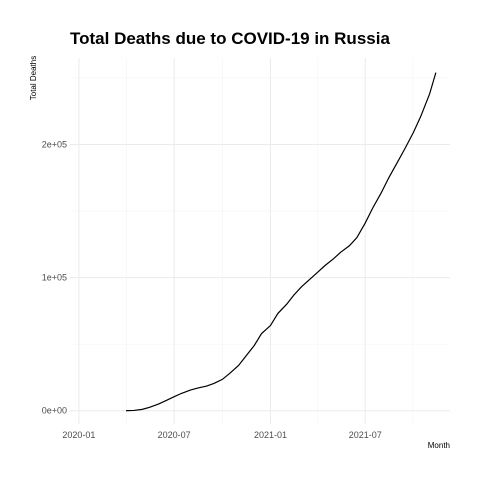 The height and width of the screenshot is (480, 480). Describe the element at coordinates (439, 445) in the screenshot. I see `x-axis-title: Month` at that location.